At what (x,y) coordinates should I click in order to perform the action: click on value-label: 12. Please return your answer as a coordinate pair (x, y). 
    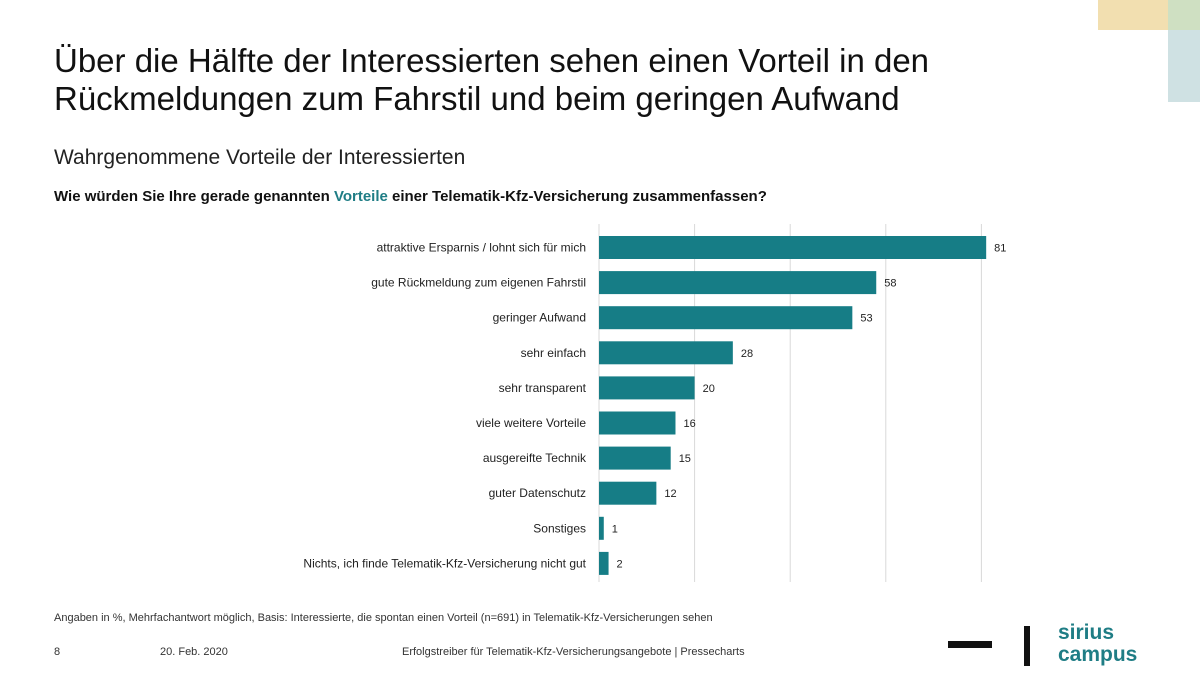
    Looking at the image, I should click on (670, 494).